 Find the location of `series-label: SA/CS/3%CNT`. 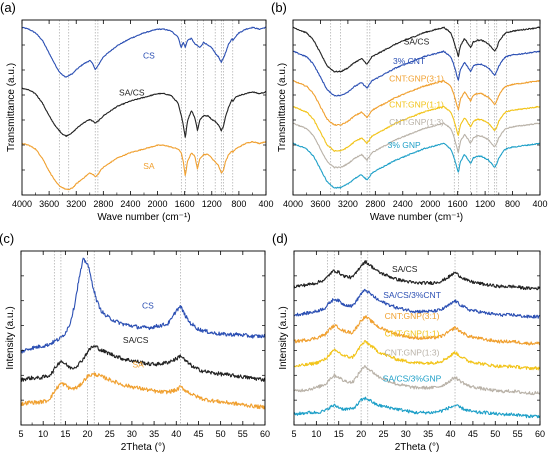

series-label: SA/CS/3%CNT is located at coordinates (412, 295).